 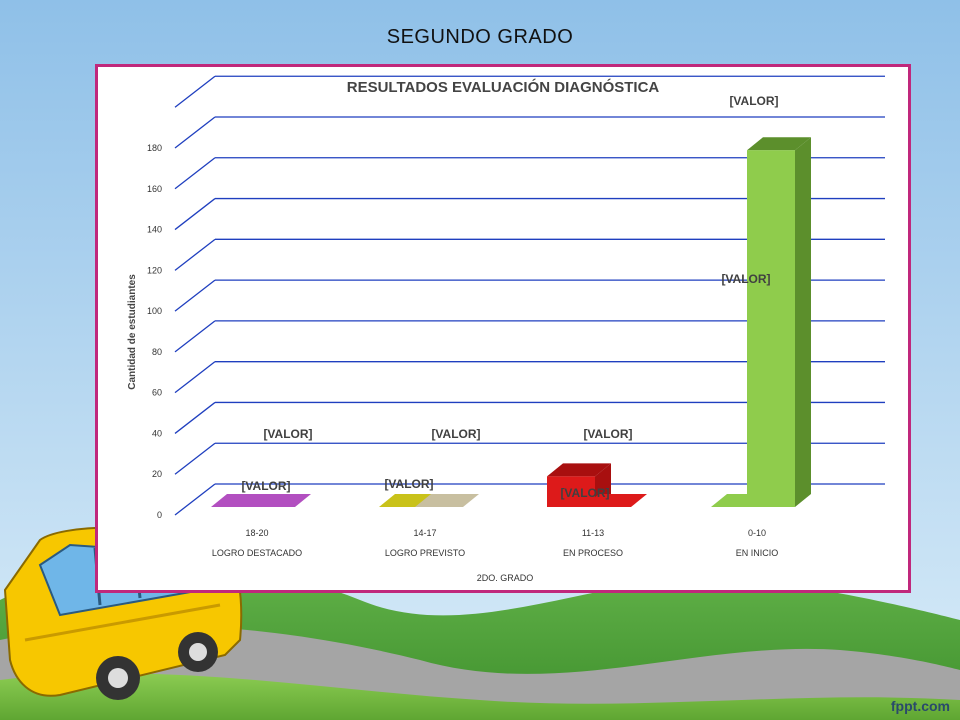 What do you see at coordinates (803, 322) in the screenshot?
I see `bar-series2-4-side` at bounding box center [803, 322].